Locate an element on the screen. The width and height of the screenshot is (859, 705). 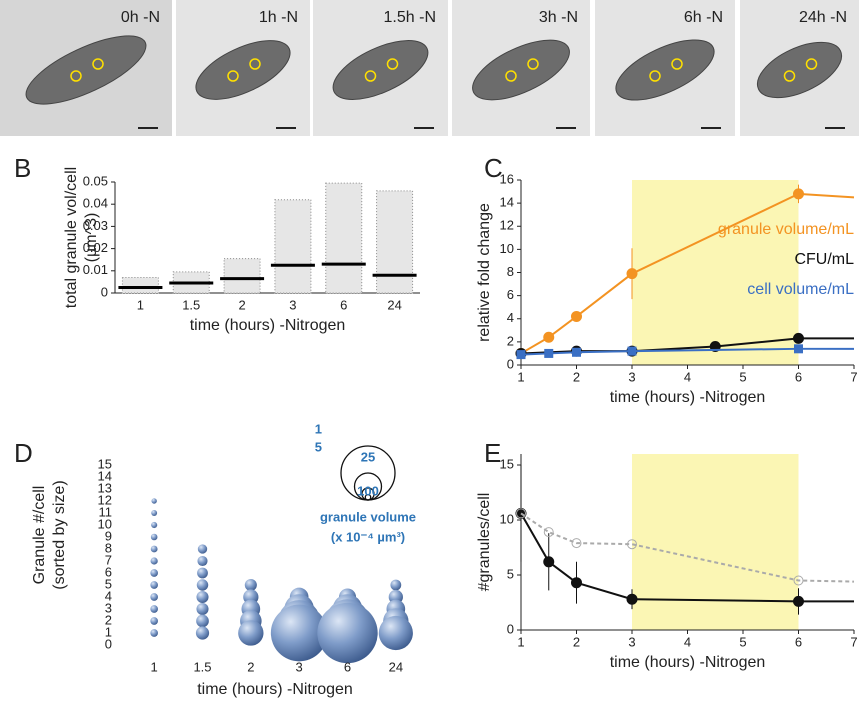
y-tick-label: 0.01 is located at coordinates (95, 269).